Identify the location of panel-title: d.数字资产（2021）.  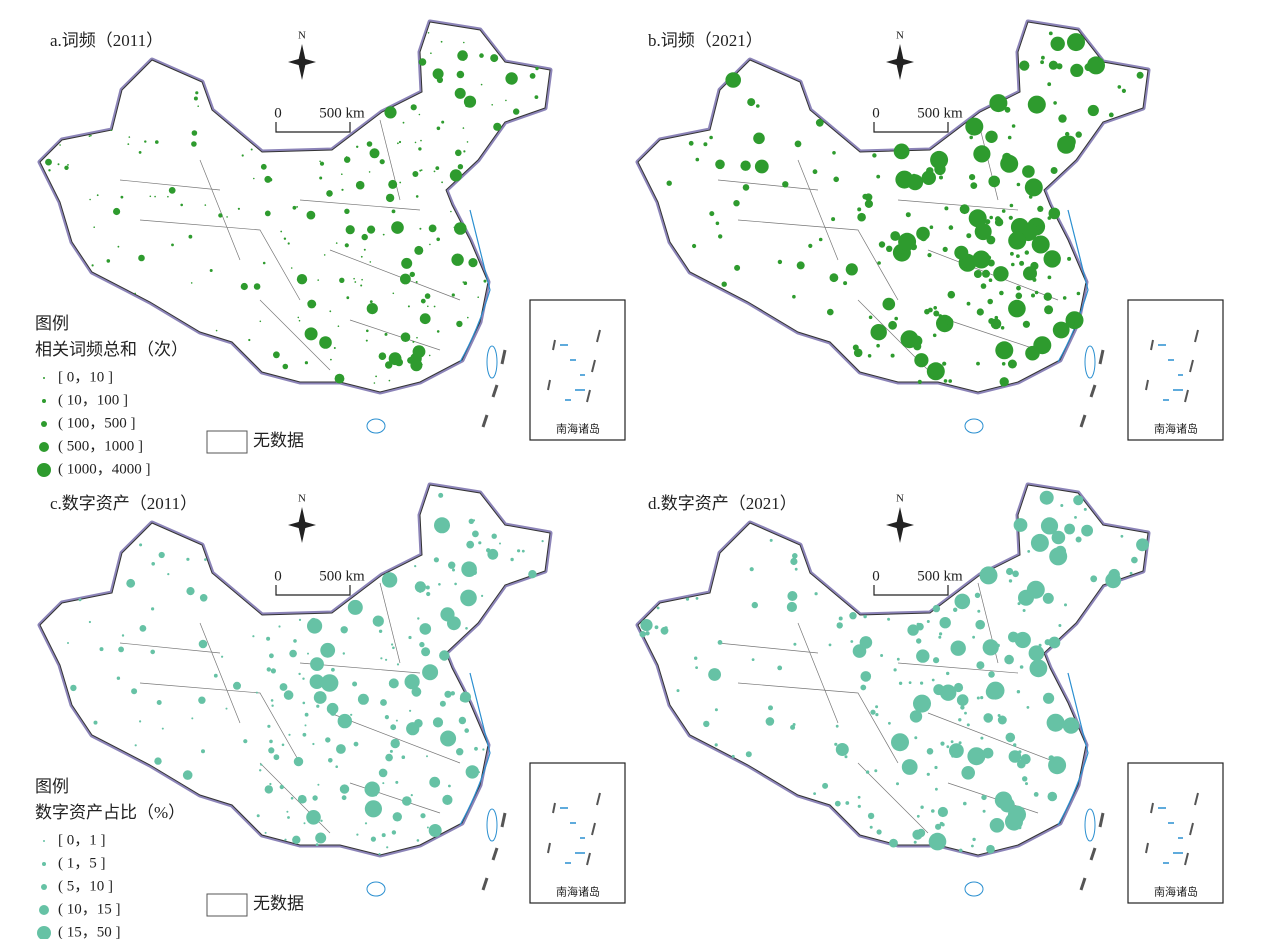
(722, 503).